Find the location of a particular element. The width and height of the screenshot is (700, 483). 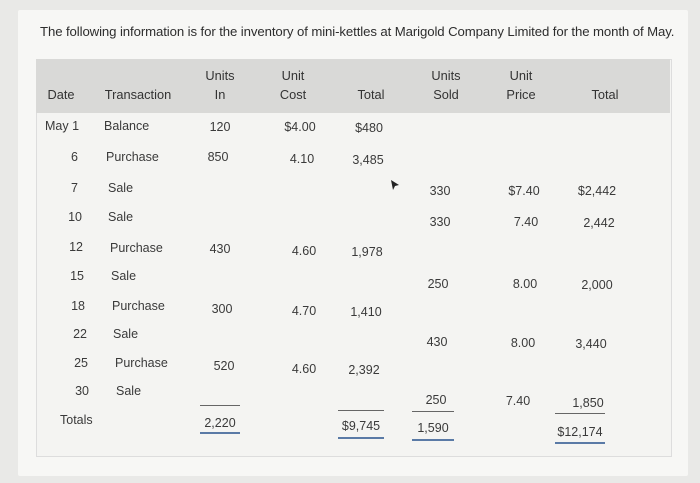

row-total-sold: 3,440 is located at coordinates (591, 344).